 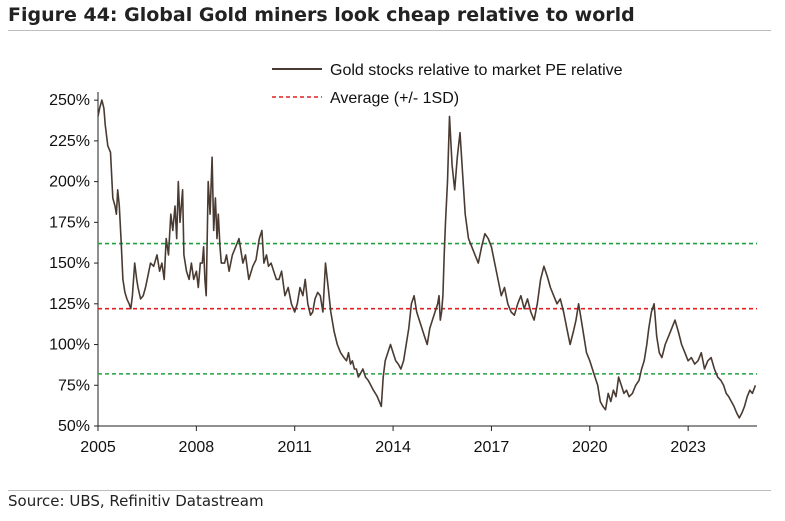 I want to click on x-tick-label: 2014, so click(x=393, y=447).